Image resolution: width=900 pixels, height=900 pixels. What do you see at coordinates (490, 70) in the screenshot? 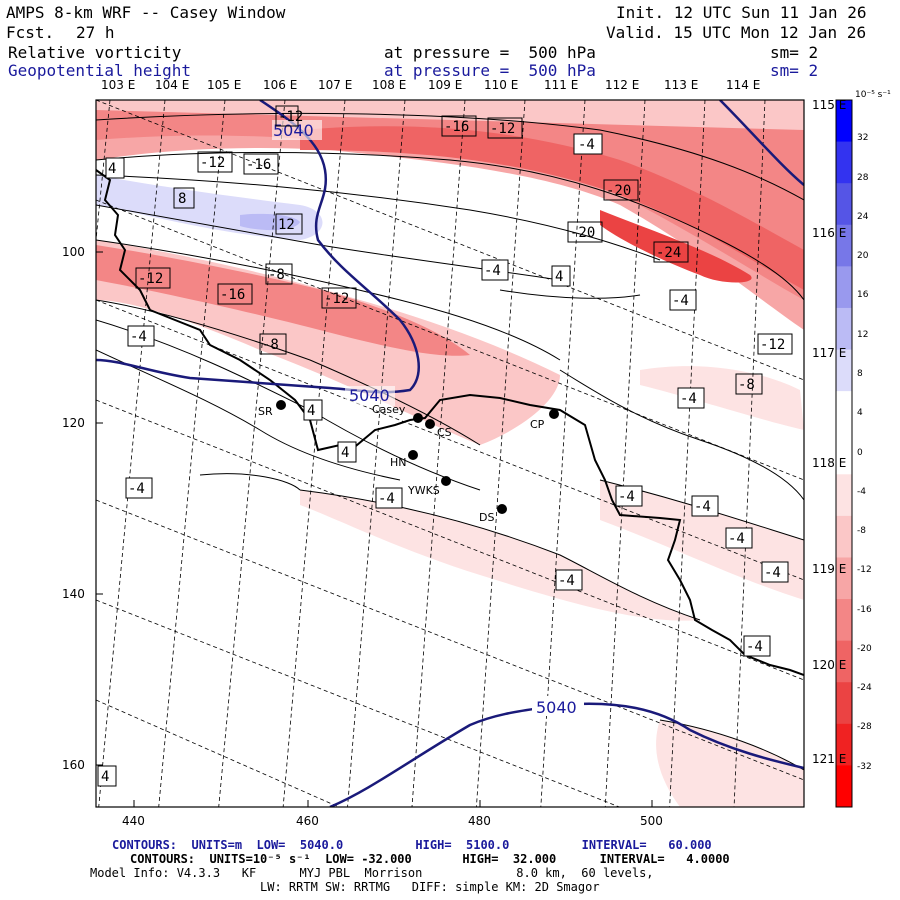
I see `field2-pressure: at pressure = 500 hPa` at bounding box center [490, 70].